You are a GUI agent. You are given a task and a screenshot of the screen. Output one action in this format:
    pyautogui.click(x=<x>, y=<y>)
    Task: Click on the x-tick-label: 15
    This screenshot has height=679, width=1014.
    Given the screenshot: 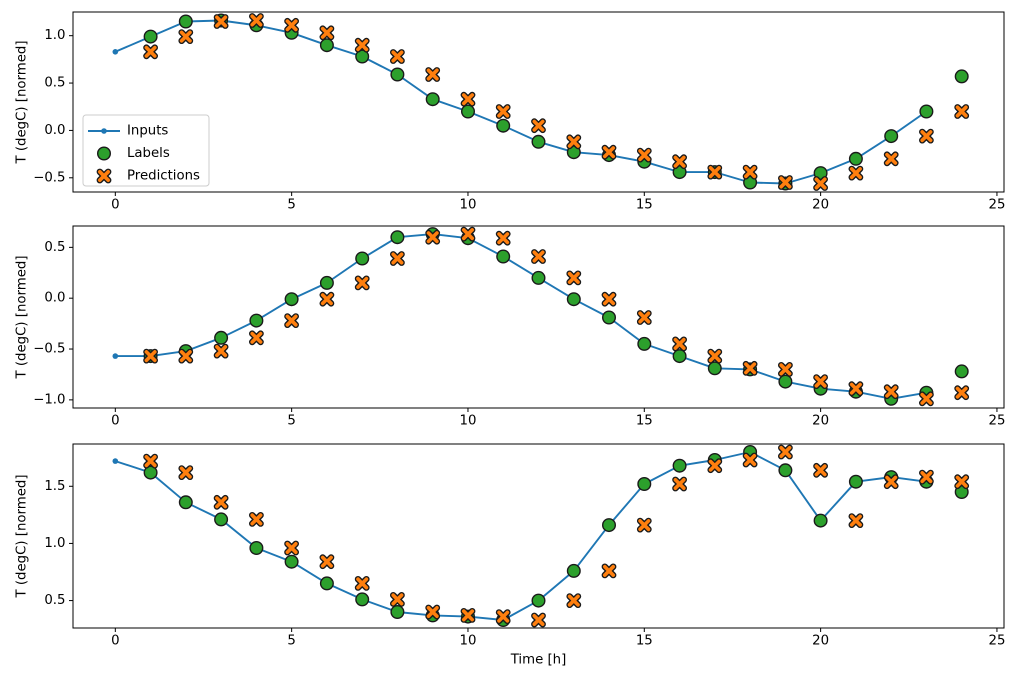 What is the action you would take?
    pyautogui.click(x=644, y=204)
    